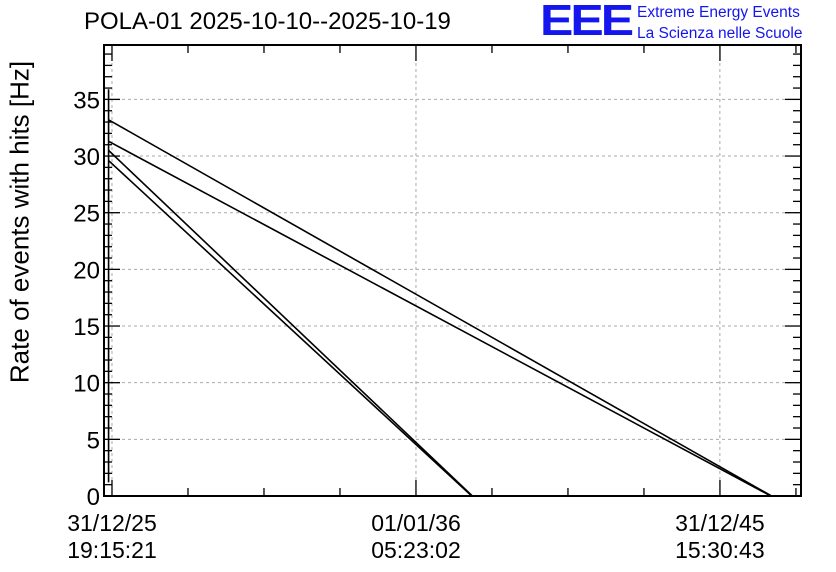 This screenshot has height=572, width=836. Describe the element at coordinates (93, 497) in the screenshot. I see `y-tick-label: 0` at that location.